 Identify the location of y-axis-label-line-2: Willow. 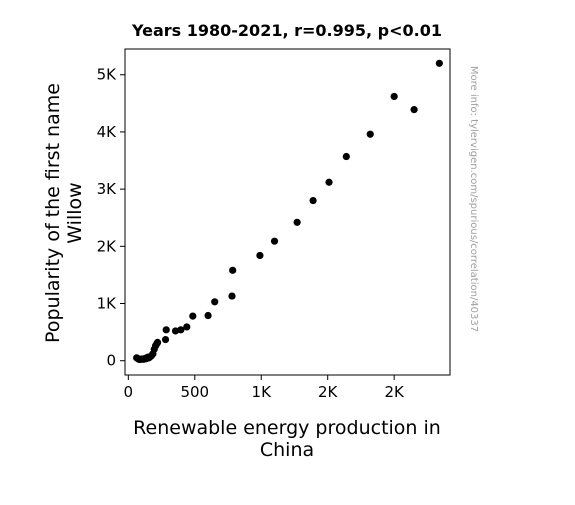
(75, 212).